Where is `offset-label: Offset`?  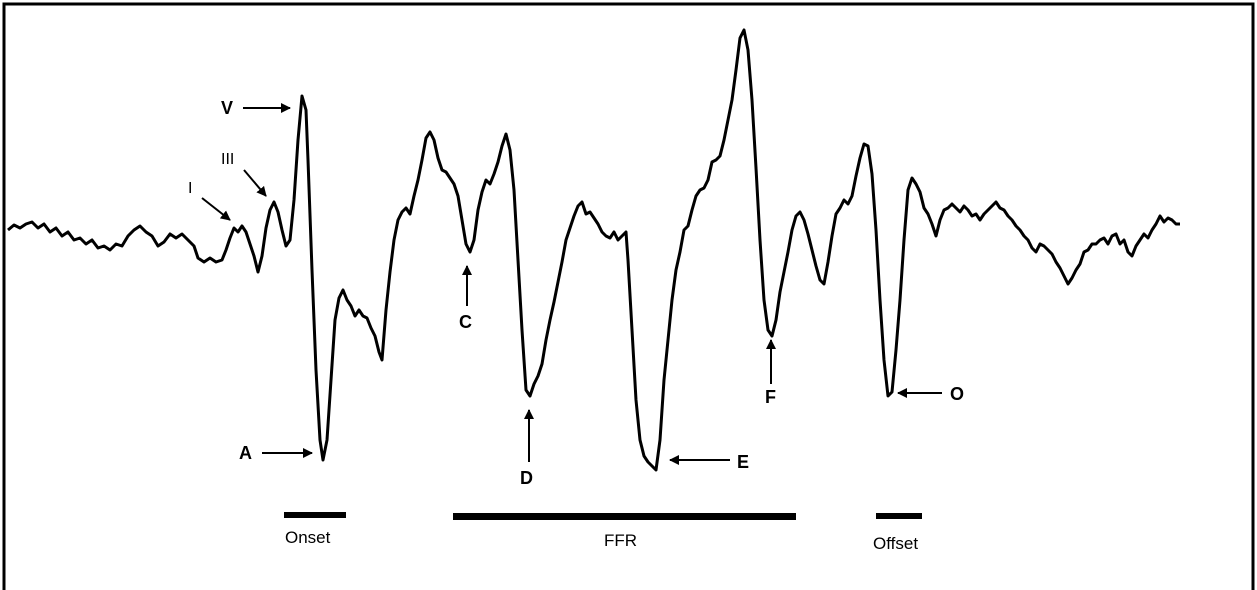 offset-label: Offset is located at coordinates (895, 543).